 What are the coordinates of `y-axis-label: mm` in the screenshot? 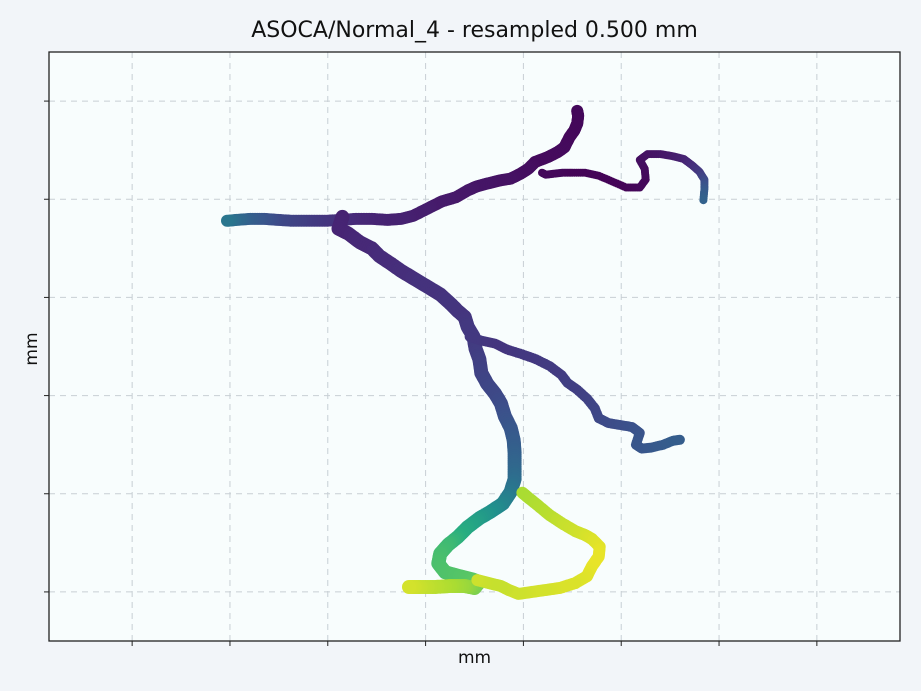 It's located at (32, 349).